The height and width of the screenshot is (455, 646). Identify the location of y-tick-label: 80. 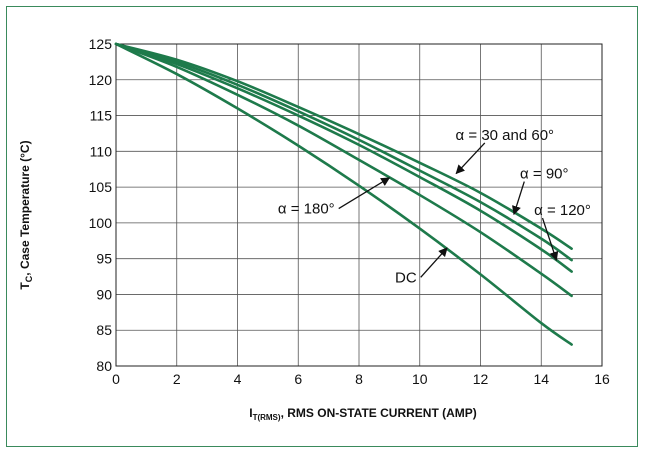
(104, 366).